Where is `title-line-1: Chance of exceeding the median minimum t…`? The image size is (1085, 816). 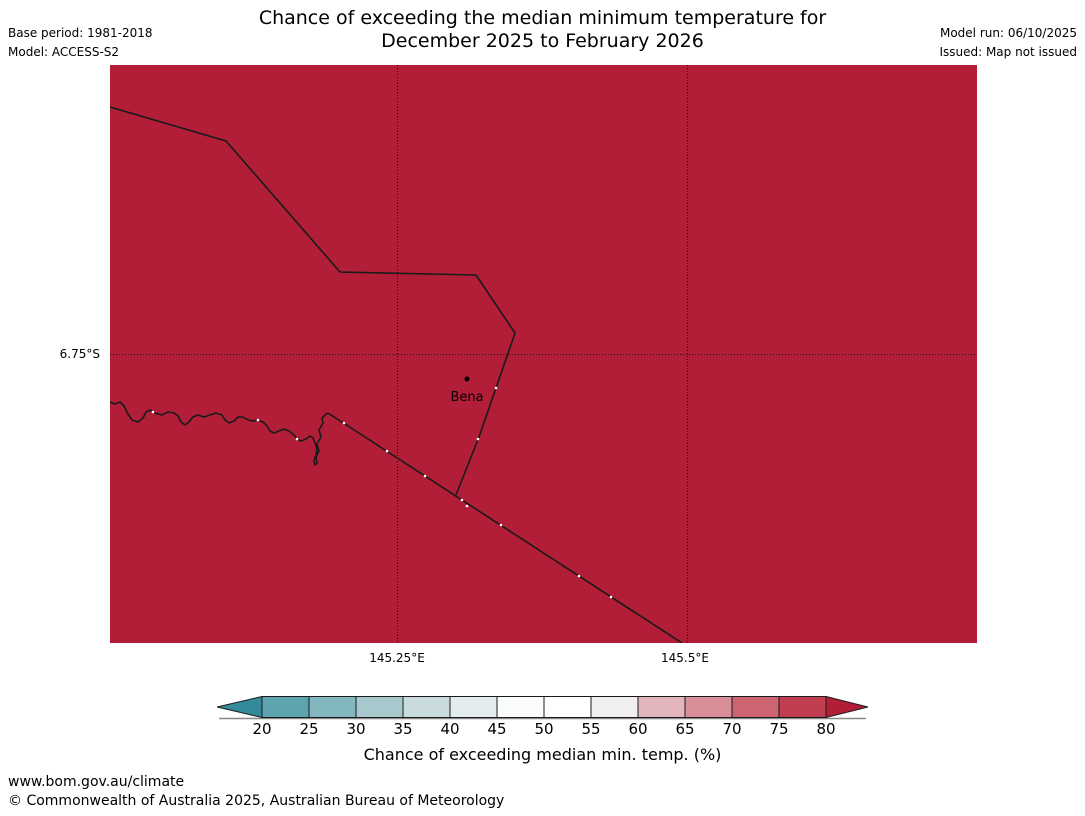 title-line-1: Chance of exceeding the median minimum t… is located at coordinates (542, 18).